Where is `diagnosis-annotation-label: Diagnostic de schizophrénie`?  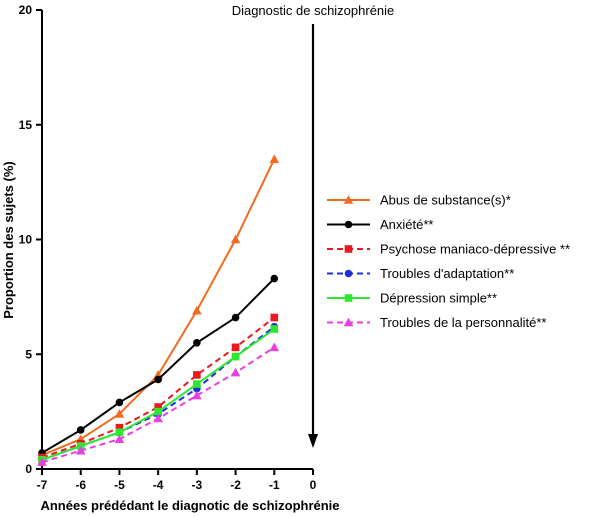 diagnosis-annotation-label: Diagnostic de schizophrénie is located at coordinates (313, 10).